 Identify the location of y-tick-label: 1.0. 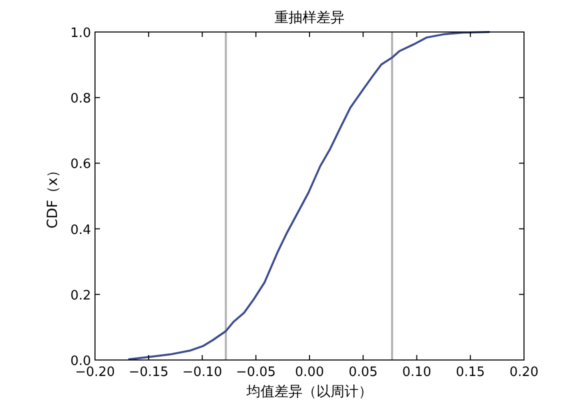
(80, 33).